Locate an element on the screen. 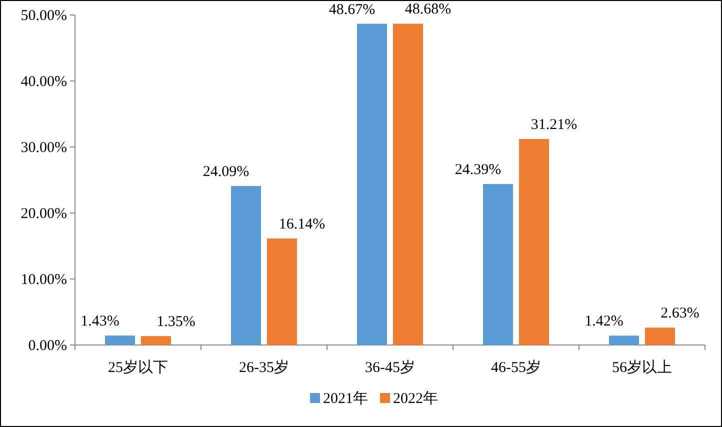  x-tick-label: 56岁以上 is located at coordinates (642, 367).